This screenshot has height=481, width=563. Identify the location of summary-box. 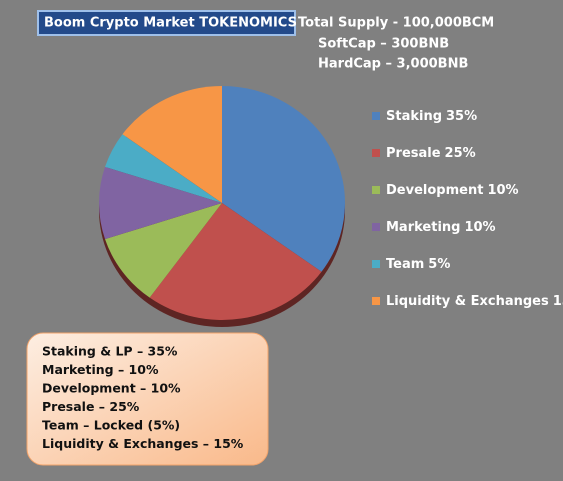
(147, 399).